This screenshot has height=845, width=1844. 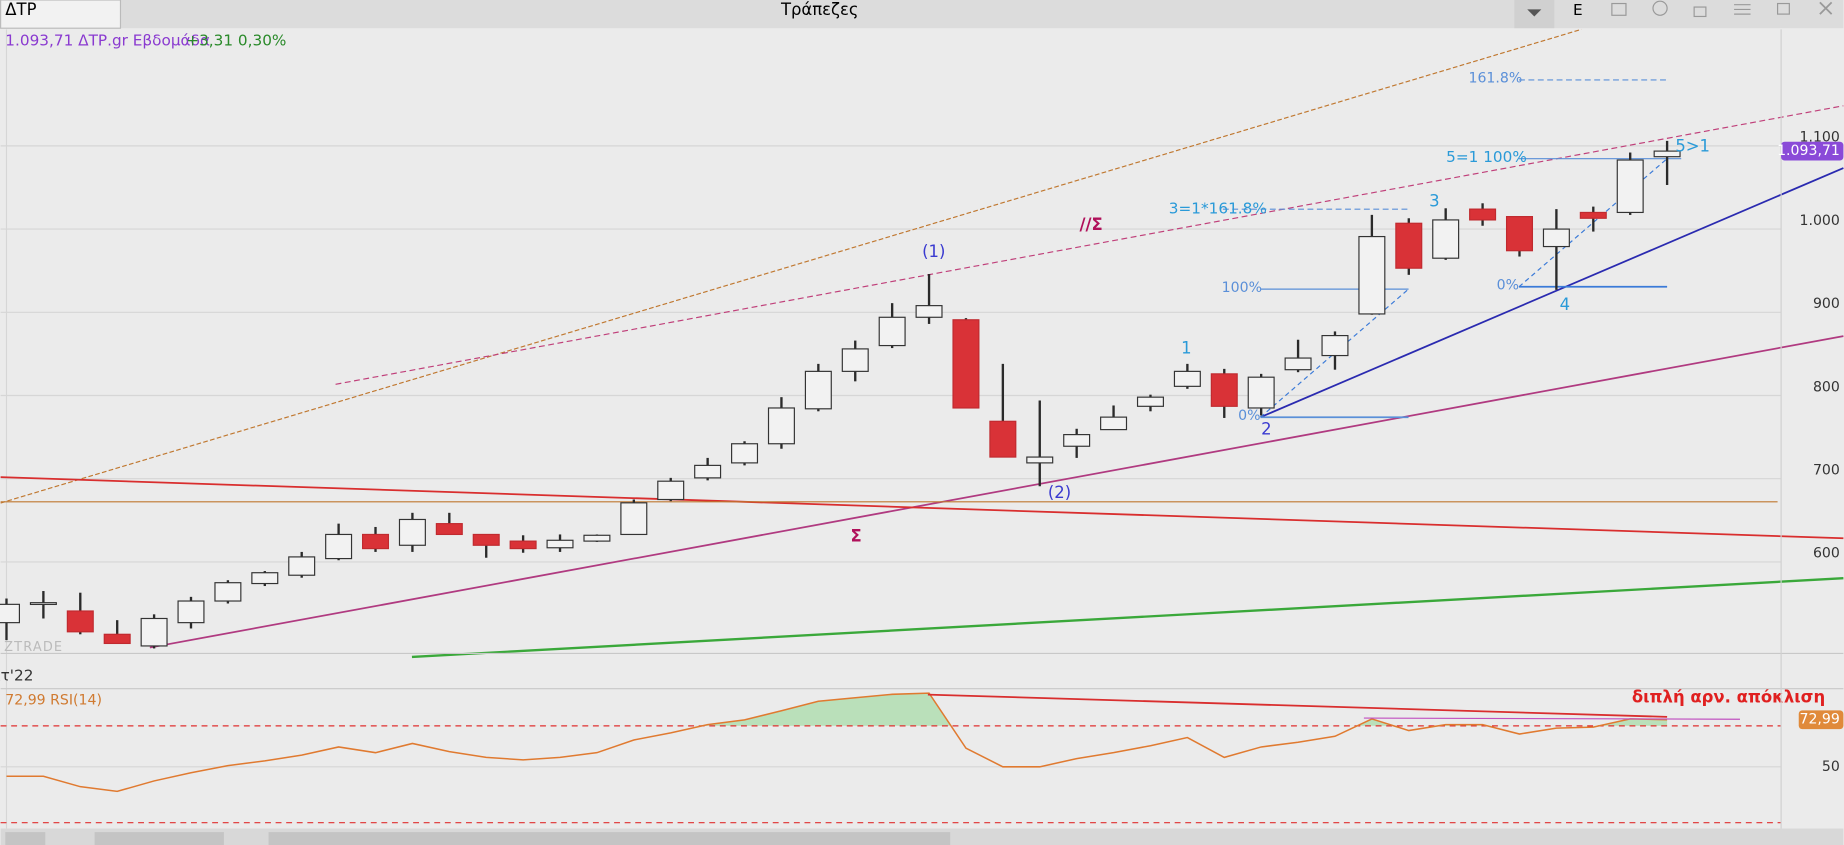 I want to click on fib-label: 0%, so click(x=1508, y=286).